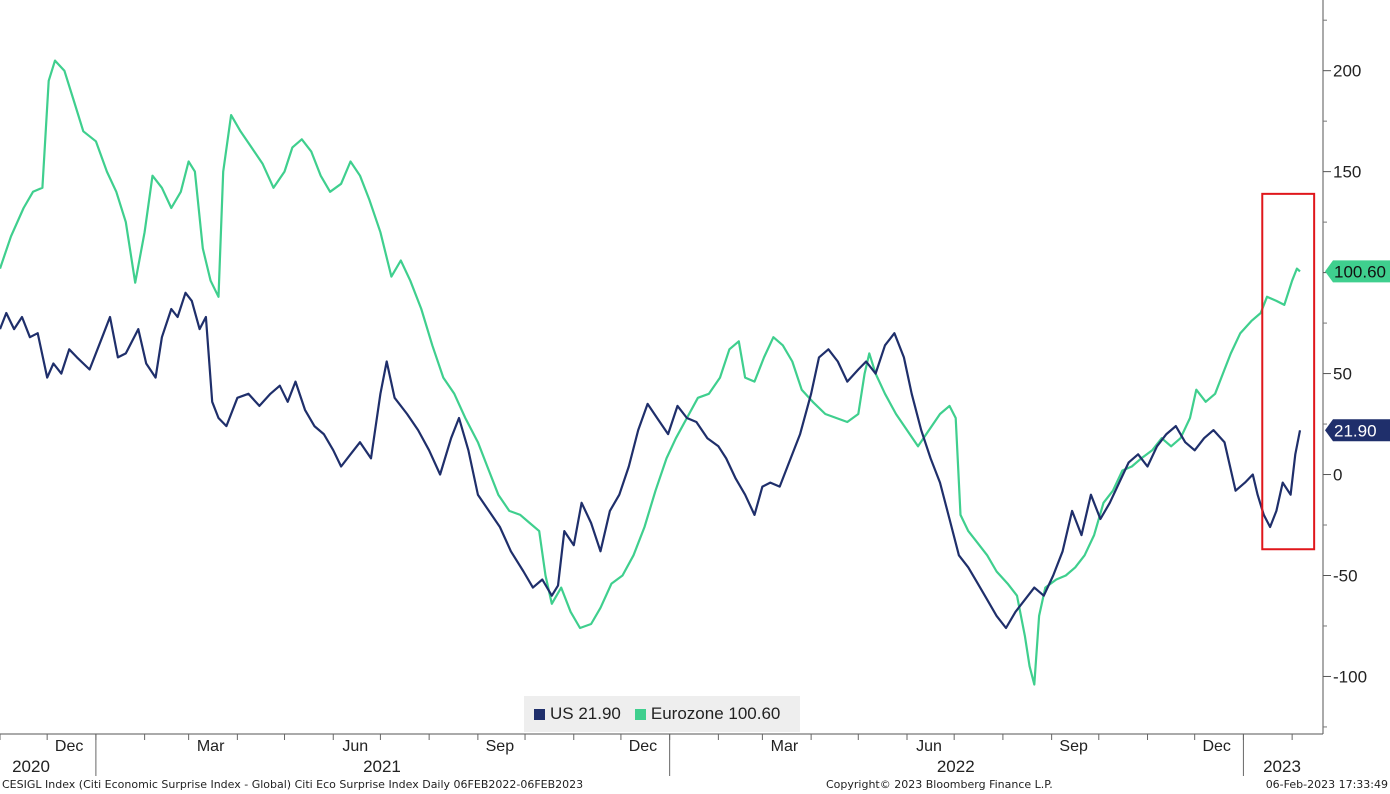 This screenshot has height=794, width=1390. Describe the element at coordinates (715, 713) in the screenshot. I see `legend-label-eurozone: Eurozone 100.60` at that location.